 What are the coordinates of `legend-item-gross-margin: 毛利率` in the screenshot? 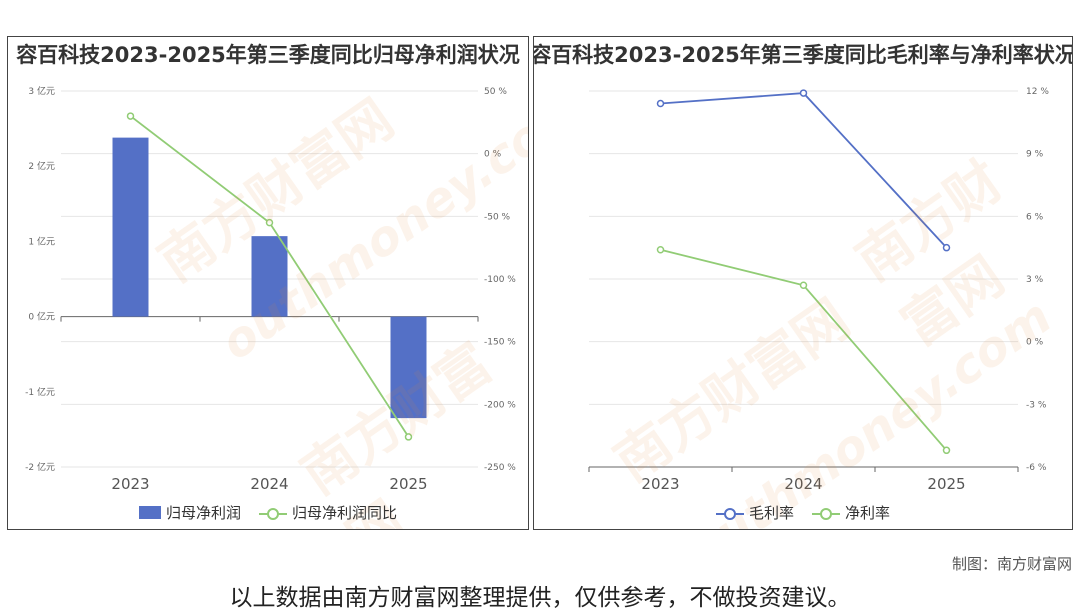 It's located at (754, 512).